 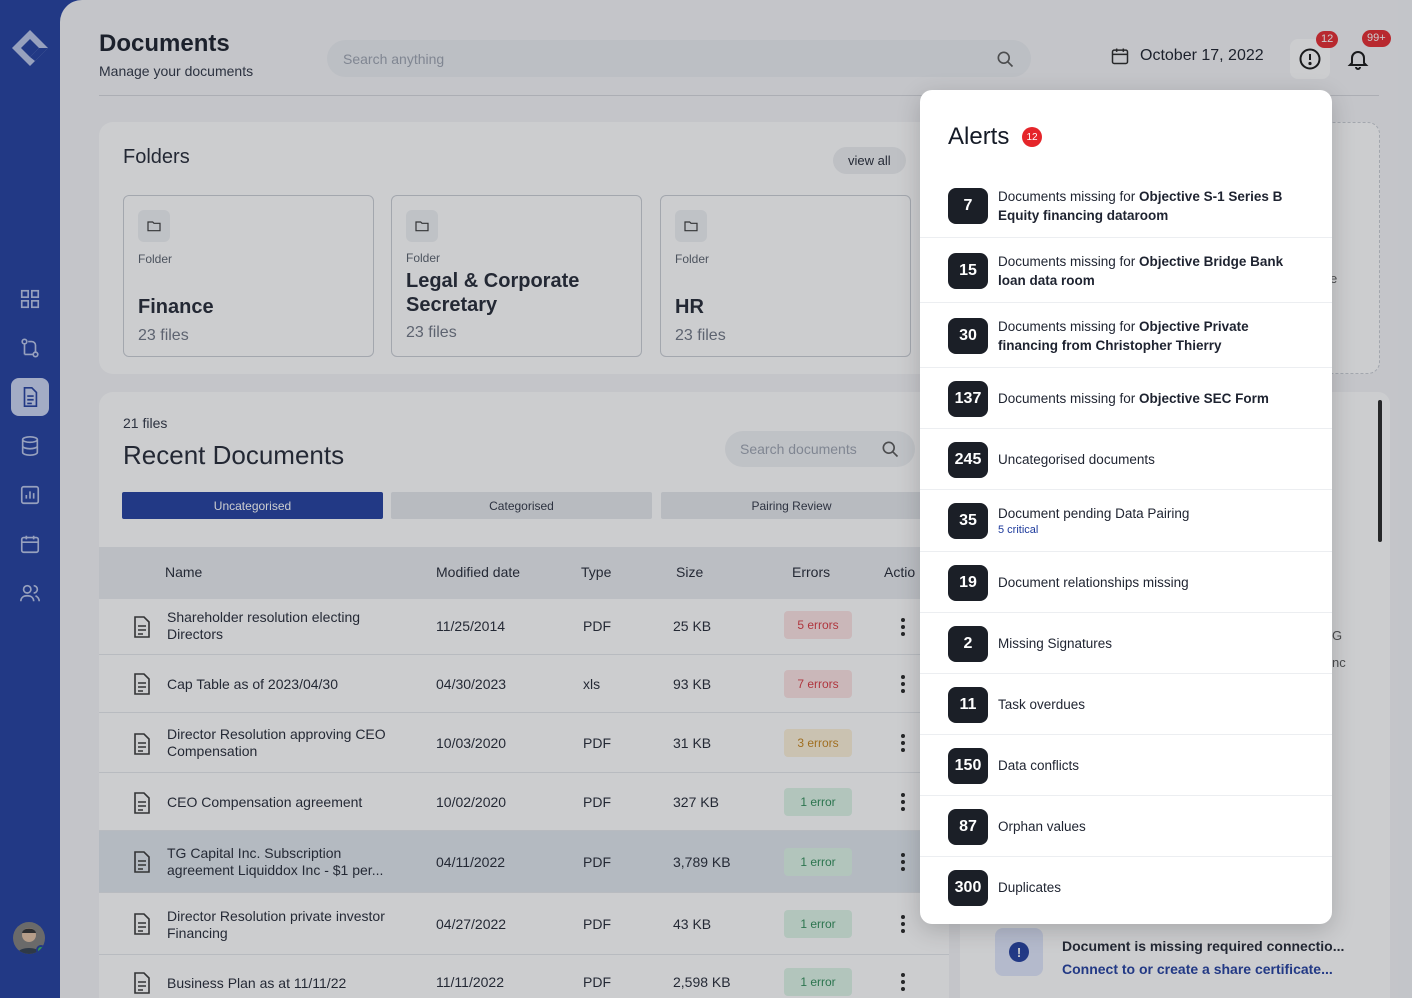 What do you see at coordinates (818, 684) in the screenshot?
I see `errors-badge: 7 errors` at bounding box center [818, 684].